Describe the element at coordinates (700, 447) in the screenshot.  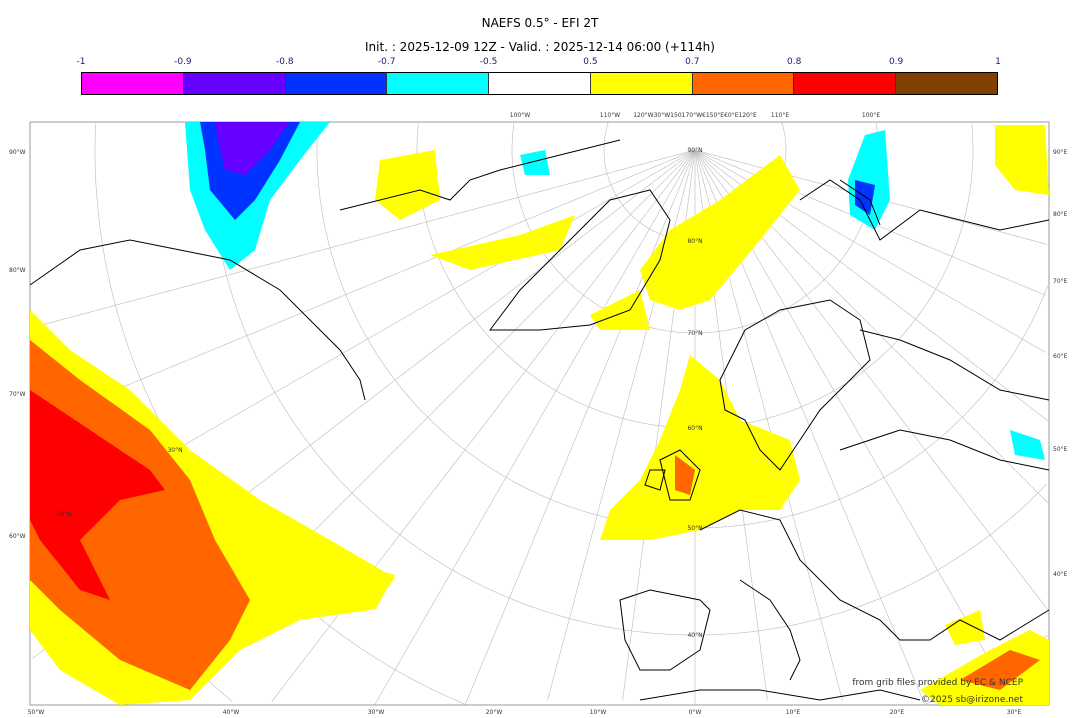
I see `field-yellow-europe` at that location.